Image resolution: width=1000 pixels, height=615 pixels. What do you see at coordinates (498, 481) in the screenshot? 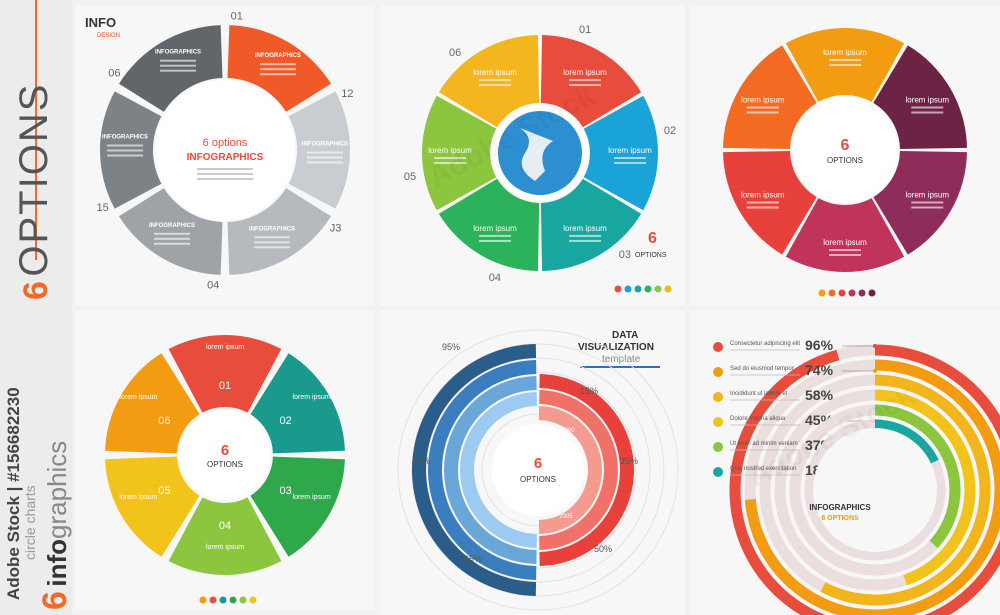
I see `year-label: 2010` at bounding box center [498, 481].